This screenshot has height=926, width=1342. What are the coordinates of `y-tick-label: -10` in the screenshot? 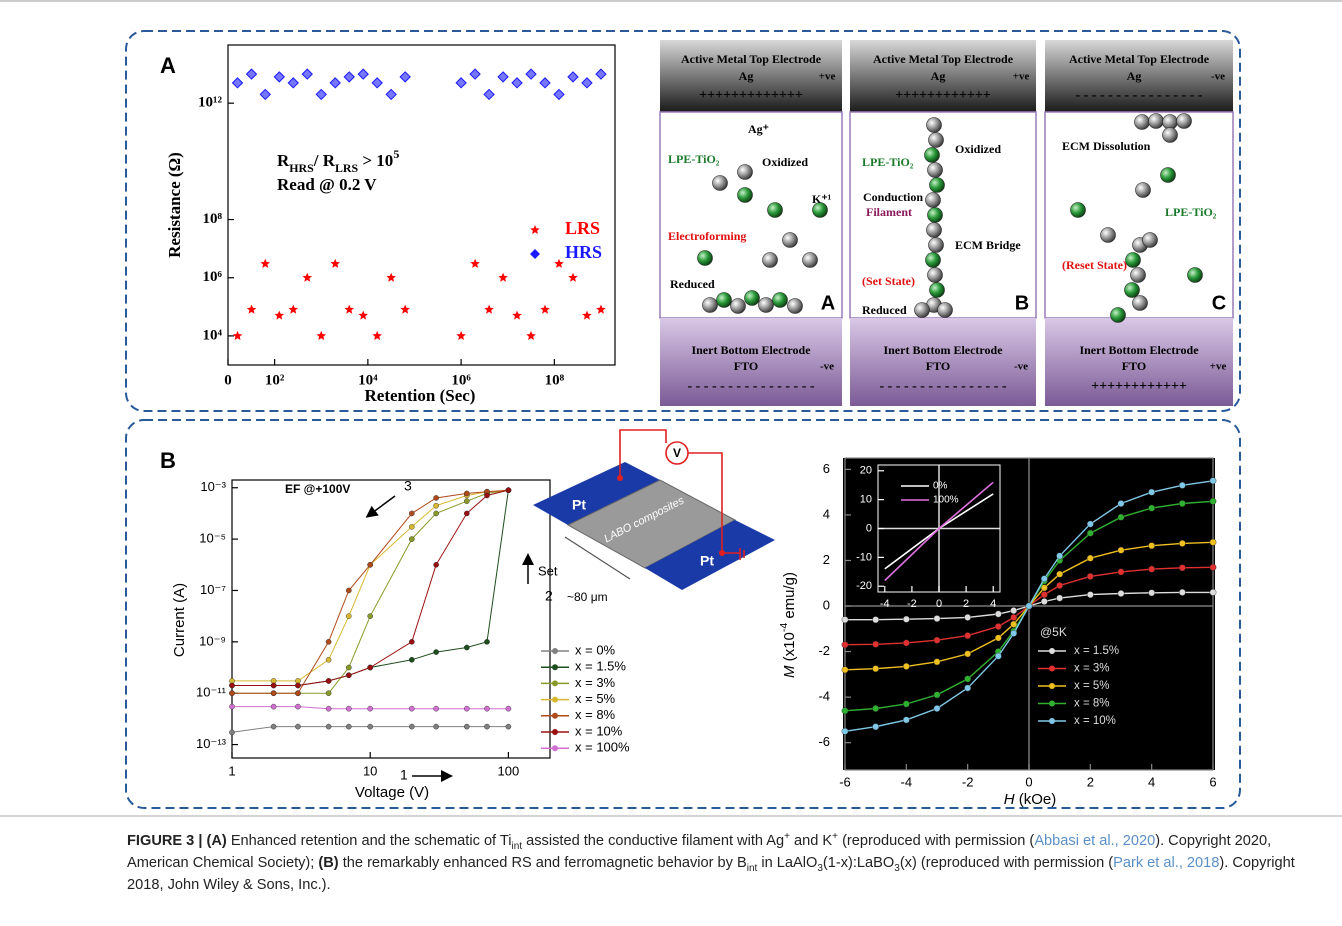 It's located at (864, 557).